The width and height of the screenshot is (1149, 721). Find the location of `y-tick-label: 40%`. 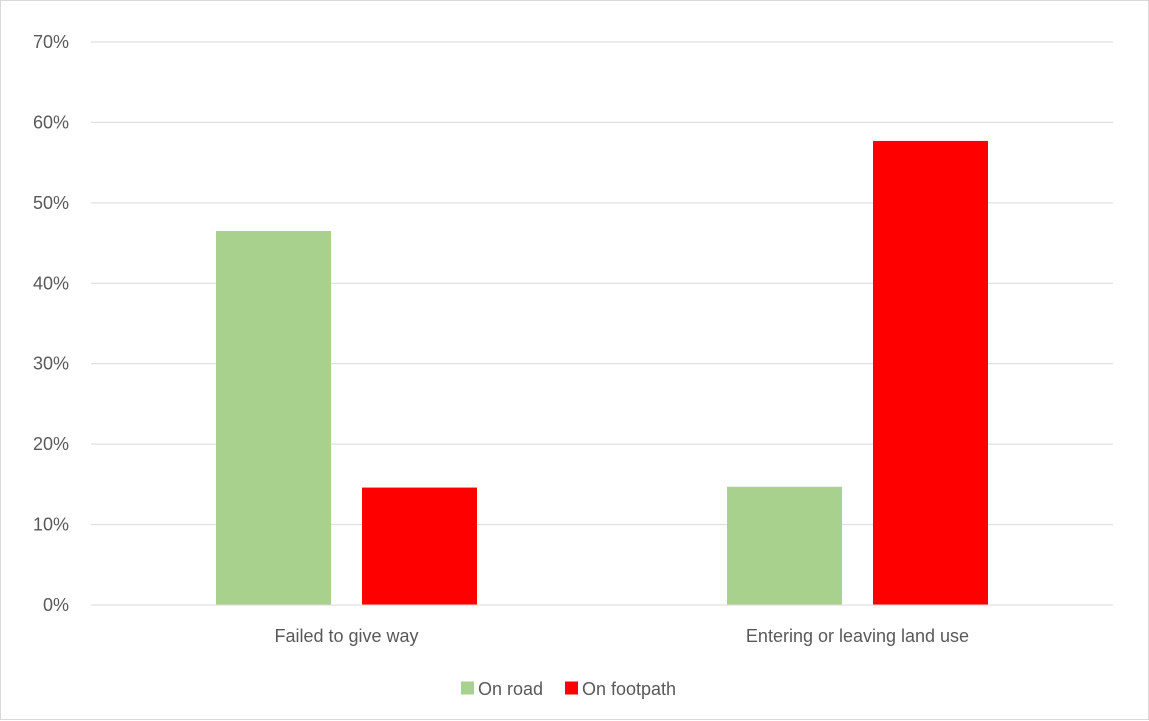

y-tick-label: 40% is located at coordinates (51, 283).